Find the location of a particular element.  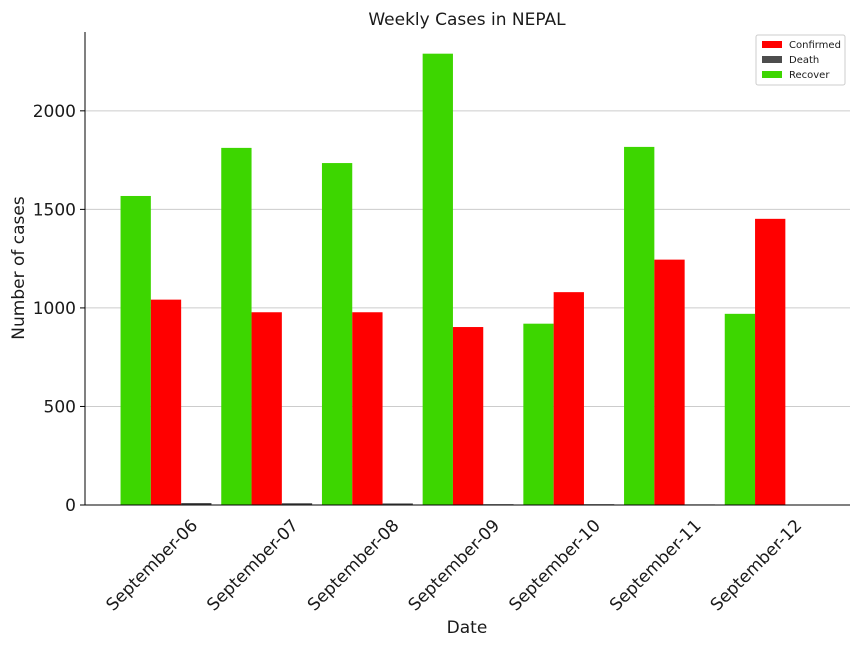

legend-label-recover: Recover is located at coordinates (809, 75).